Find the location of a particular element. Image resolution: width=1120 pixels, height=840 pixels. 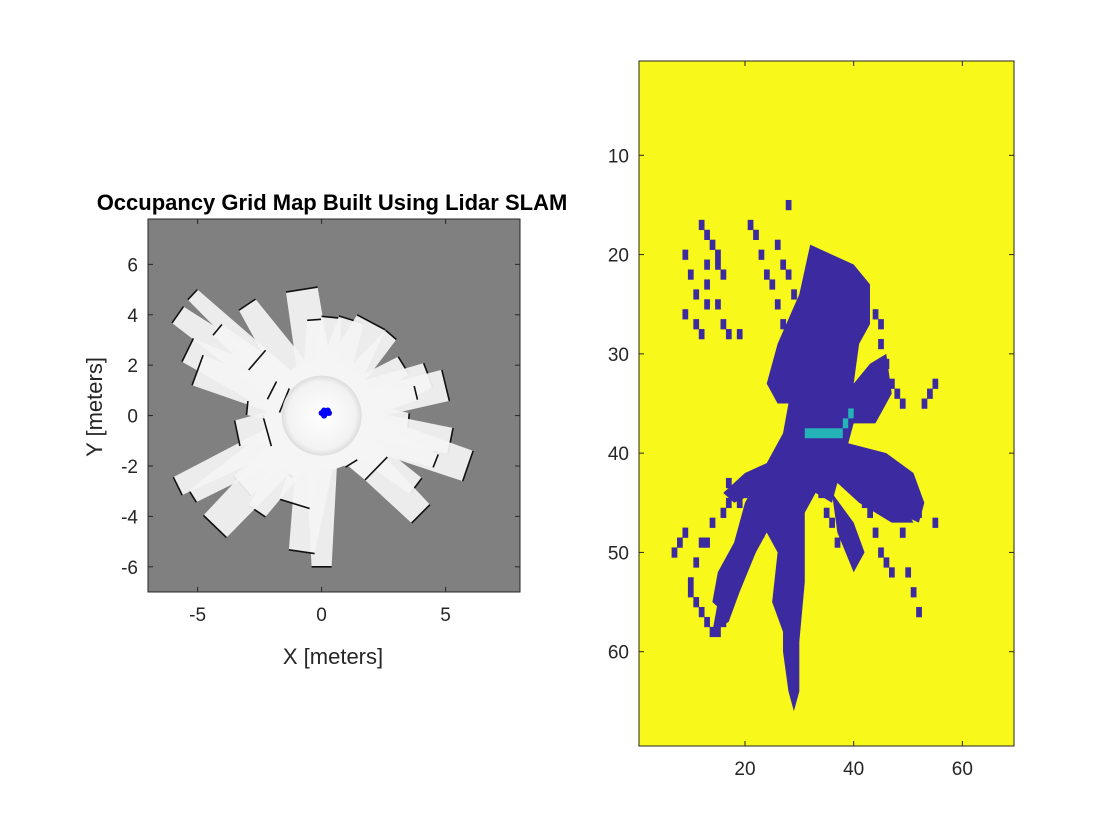

x-tick-label: 40 is located at coordinates (853, 769).